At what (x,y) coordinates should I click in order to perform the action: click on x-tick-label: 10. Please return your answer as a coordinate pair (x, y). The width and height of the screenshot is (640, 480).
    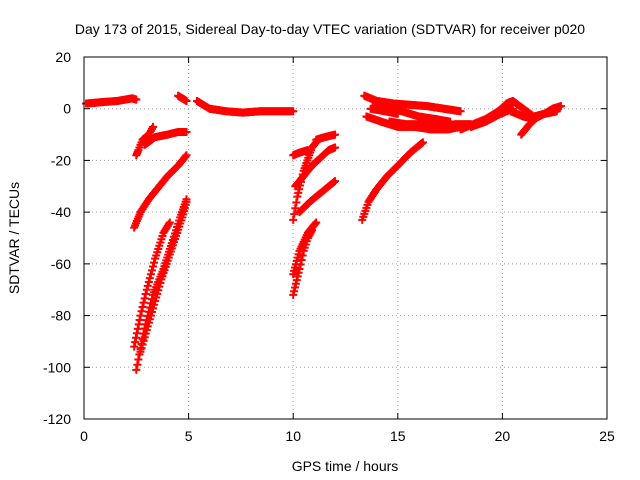
    Looking at the image, I should click on (293, 436).